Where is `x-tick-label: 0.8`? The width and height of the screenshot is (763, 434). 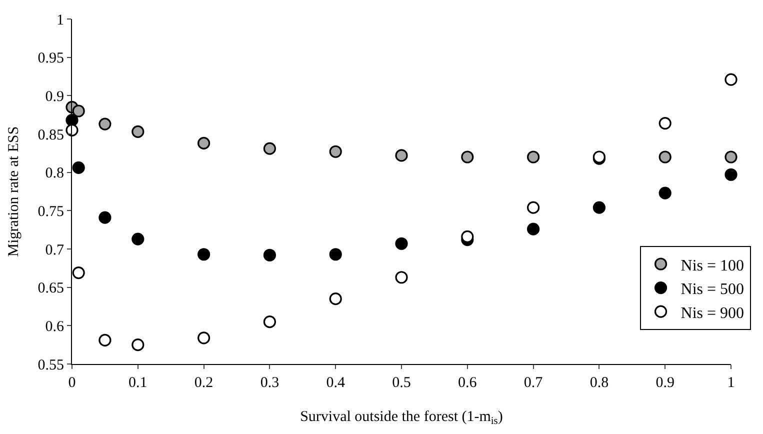 x-tick-label: 0.8 is located at coordinates (599, 383).